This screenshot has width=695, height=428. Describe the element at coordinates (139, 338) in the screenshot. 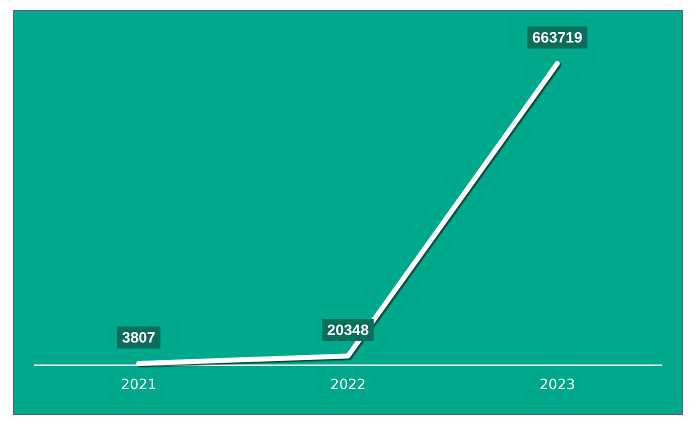

I see `data-label: 3807` at that location.